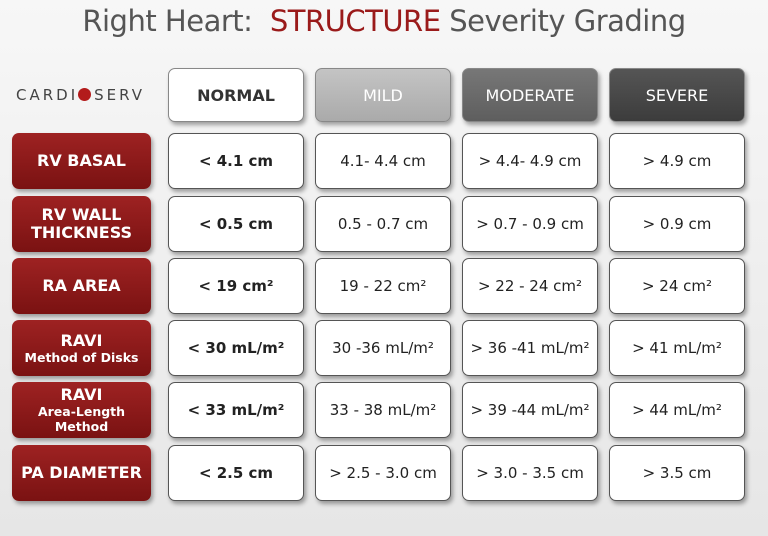 The image size is (768, 536). What do you see at coordinates (355, 21) in the screenshot?
I see `title-highlight: STRUCTURE` at bounding box center [355, 21].